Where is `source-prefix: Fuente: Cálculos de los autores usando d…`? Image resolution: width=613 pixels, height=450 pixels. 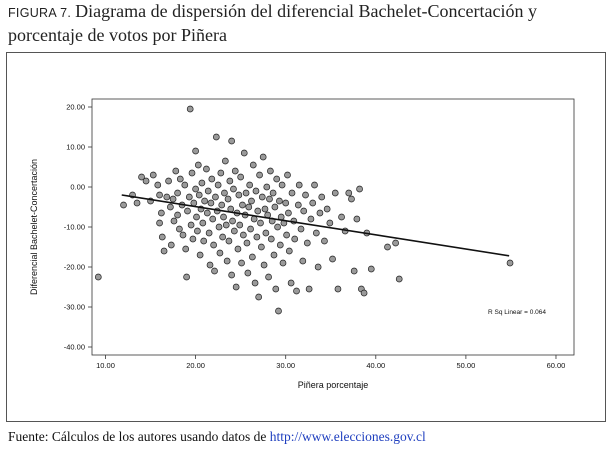 source-prefix: Fuente: Cálculos de los autores usando d… is located at coordinates (139, 436).